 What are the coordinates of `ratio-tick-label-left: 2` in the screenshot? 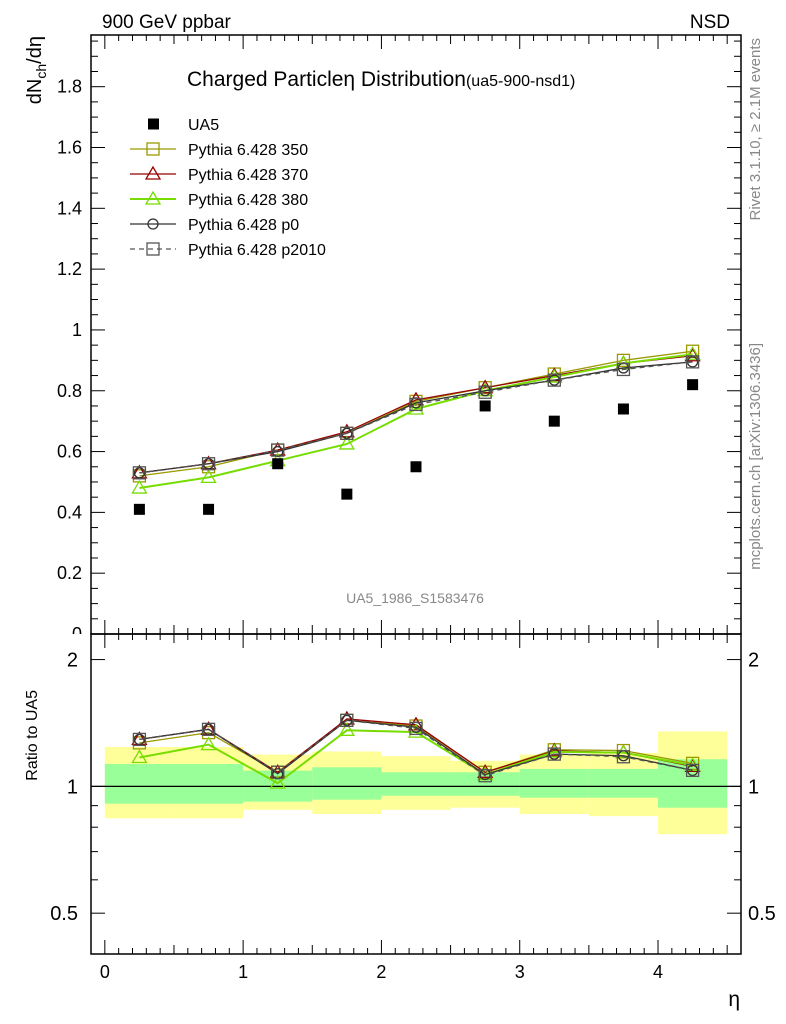 It's located at (72, 661).